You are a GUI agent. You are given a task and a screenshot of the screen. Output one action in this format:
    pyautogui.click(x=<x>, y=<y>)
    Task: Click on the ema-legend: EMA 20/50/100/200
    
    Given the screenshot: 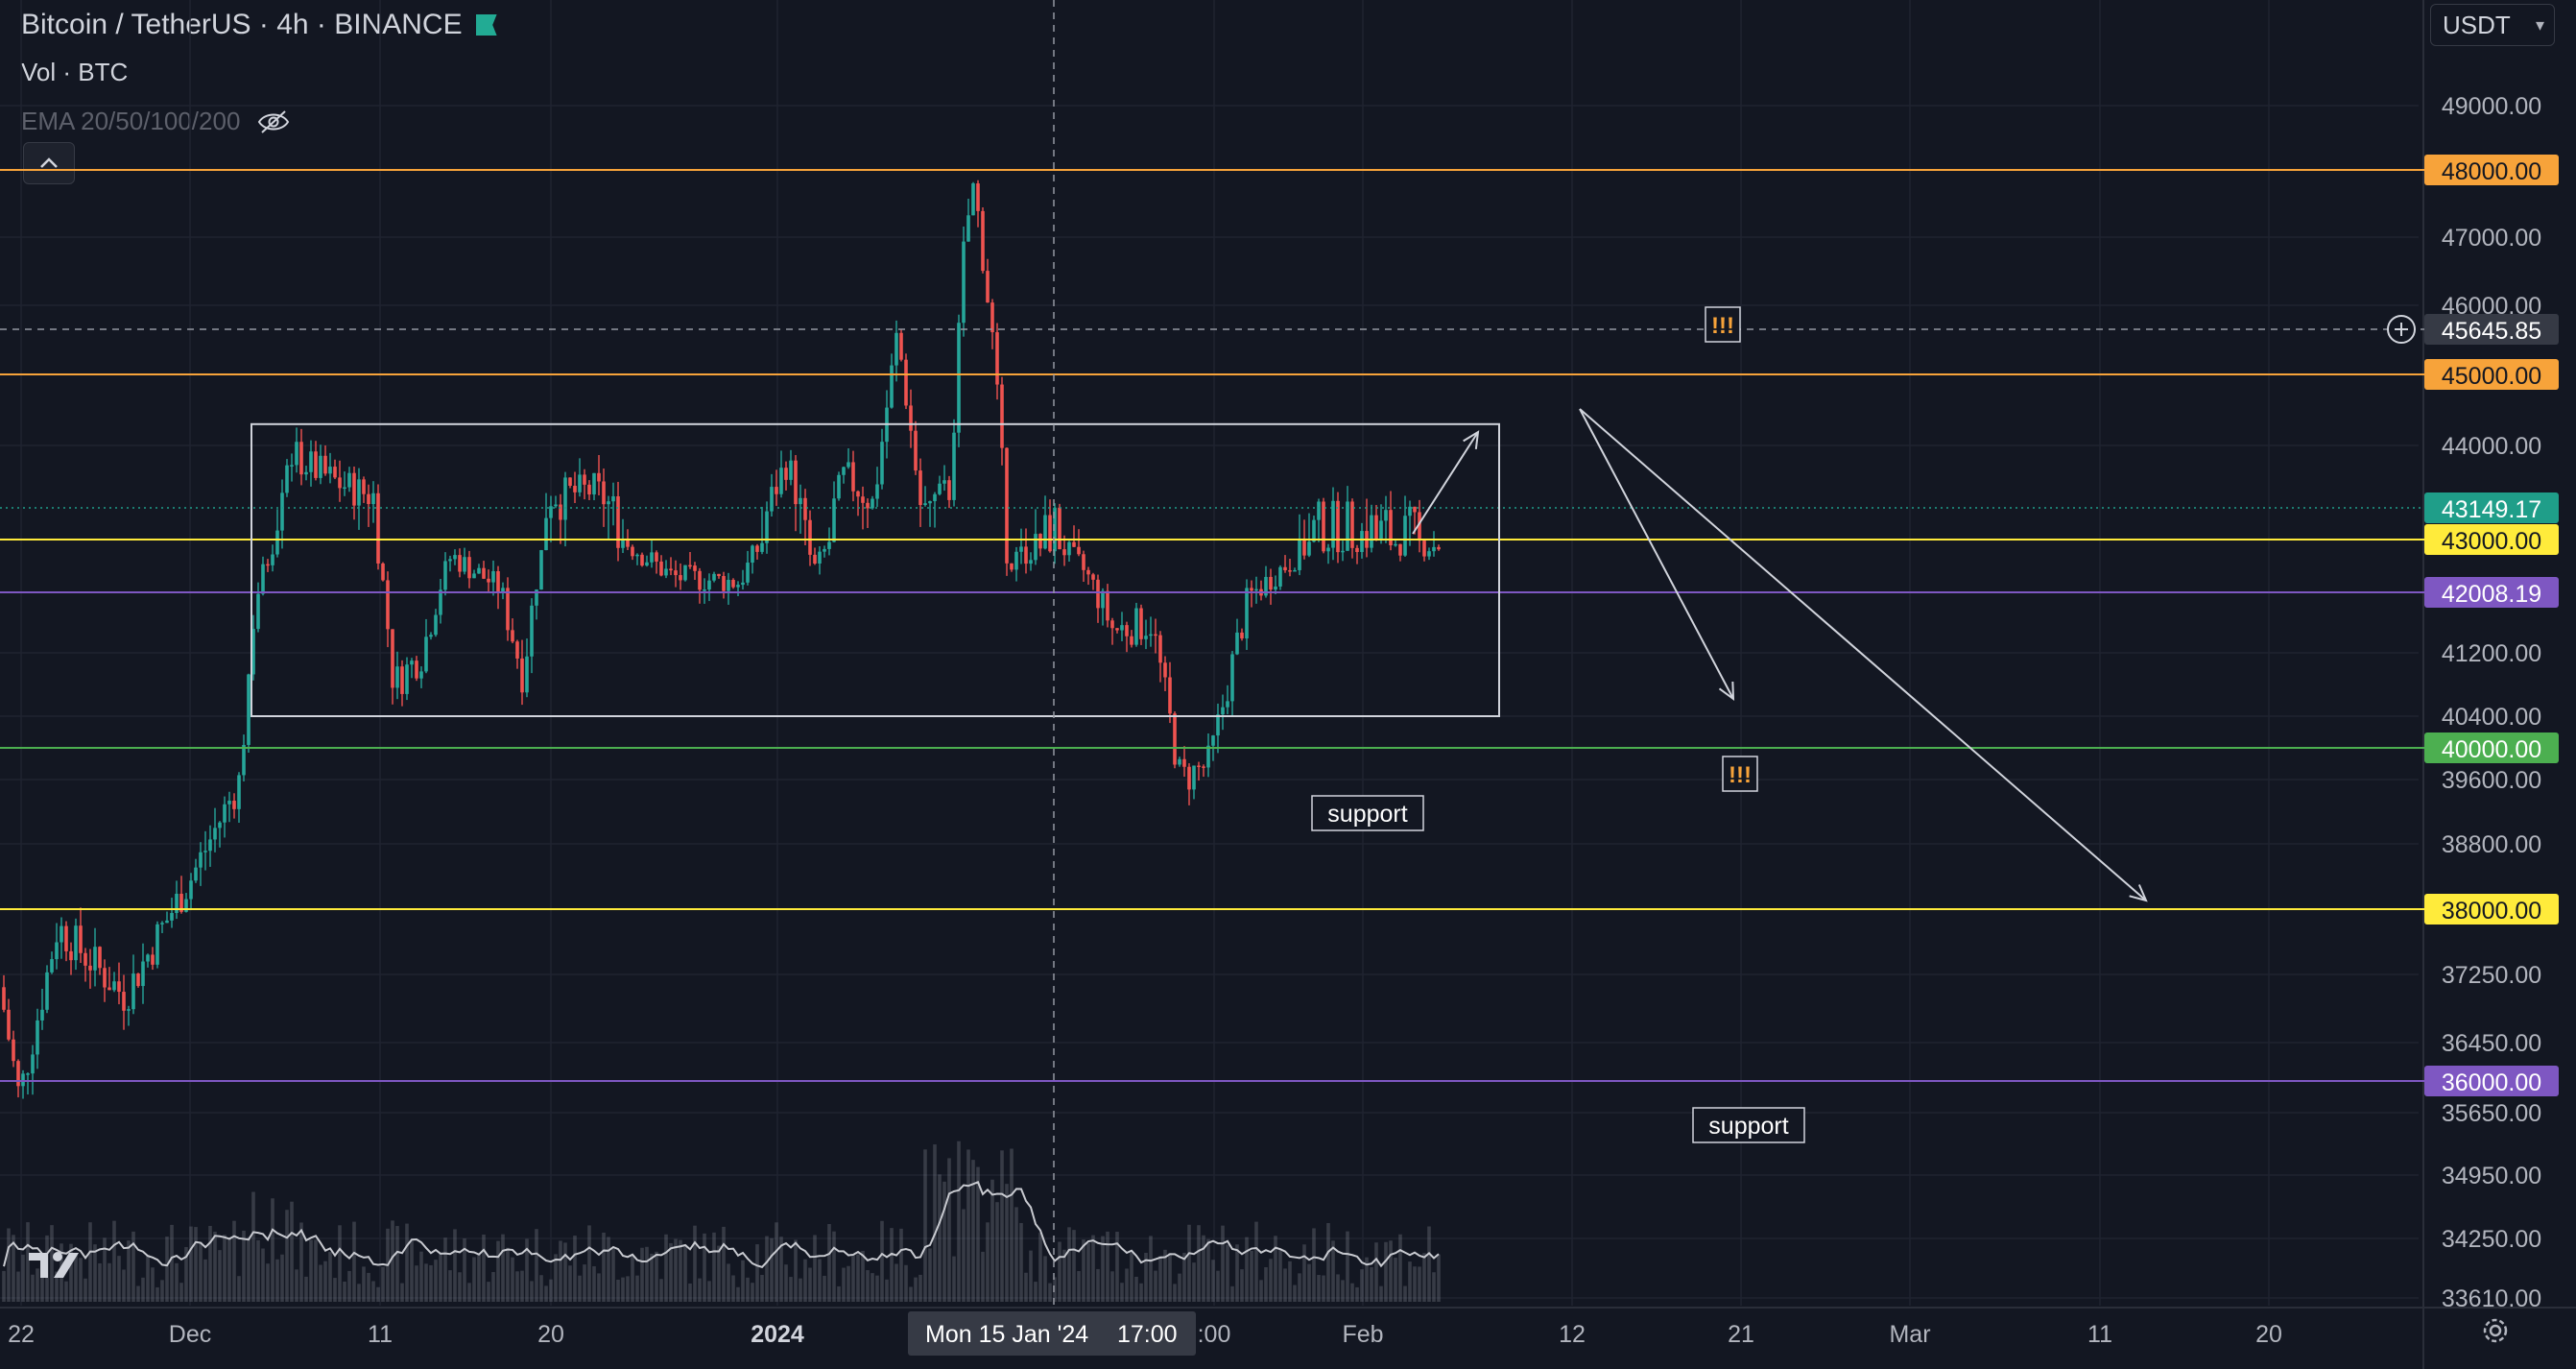 What is the action you would take?
    pyautogui.click(x=259, y=122)
    